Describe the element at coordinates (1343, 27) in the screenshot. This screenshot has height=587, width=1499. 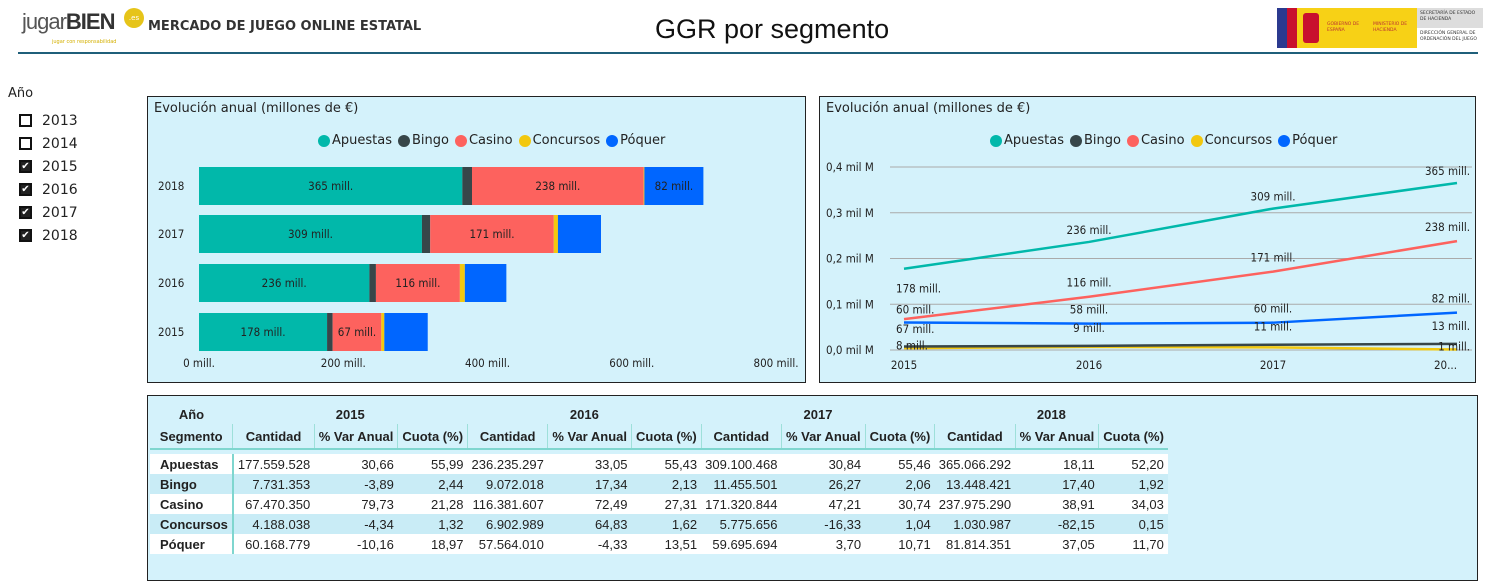
I see `gov-label: GOBIERNO DE ESPAÑA` at that location.